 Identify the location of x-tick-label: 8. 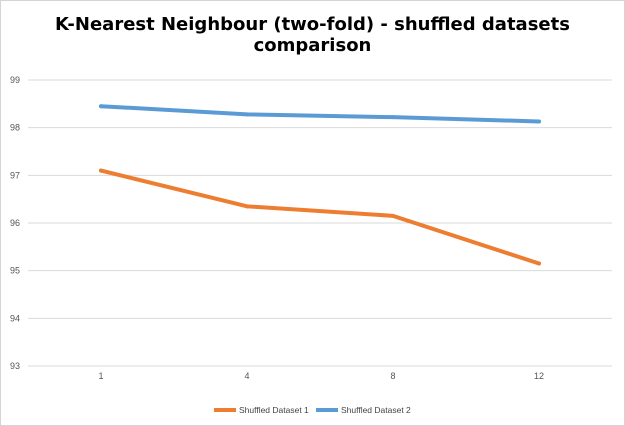
(392, 376).